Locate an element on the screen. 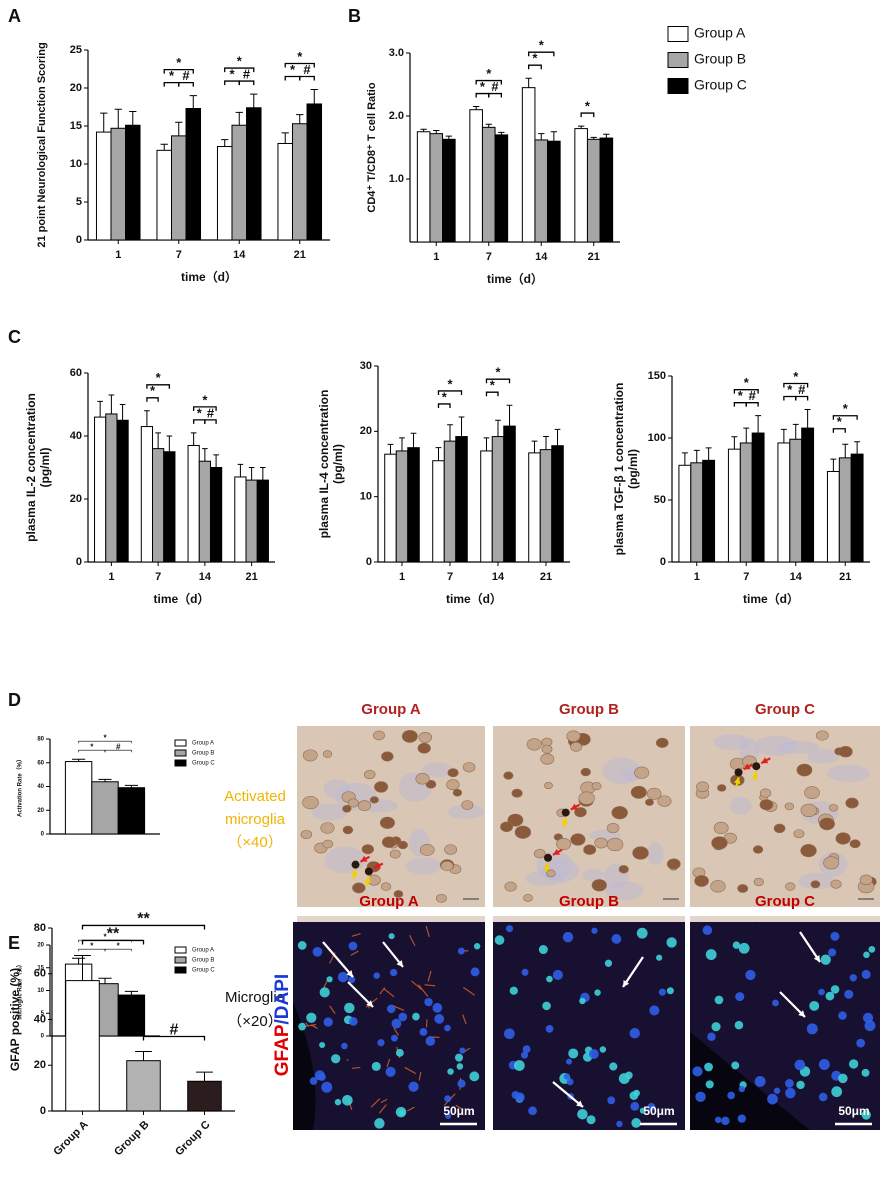  legend-label: Group B is located at coordinates (203, 961).